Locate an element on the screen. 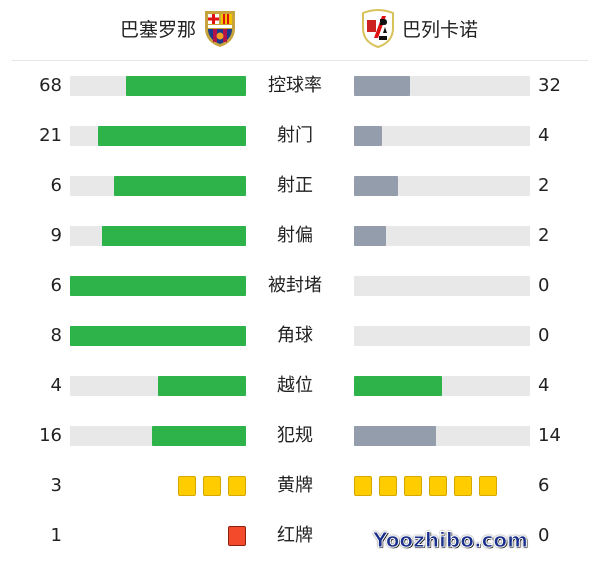  home-value: 16 is located at coordinates (50, 435).